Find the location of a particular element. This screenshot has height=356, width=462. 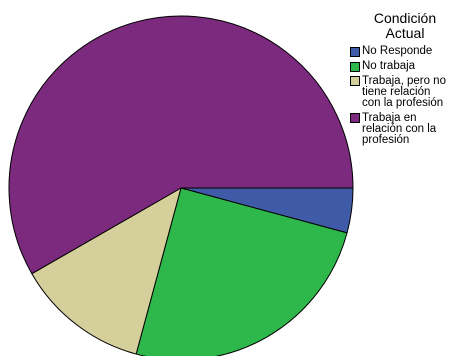

legend-item-no-trabaja: No trabaja is located at coordinates (406, 66).